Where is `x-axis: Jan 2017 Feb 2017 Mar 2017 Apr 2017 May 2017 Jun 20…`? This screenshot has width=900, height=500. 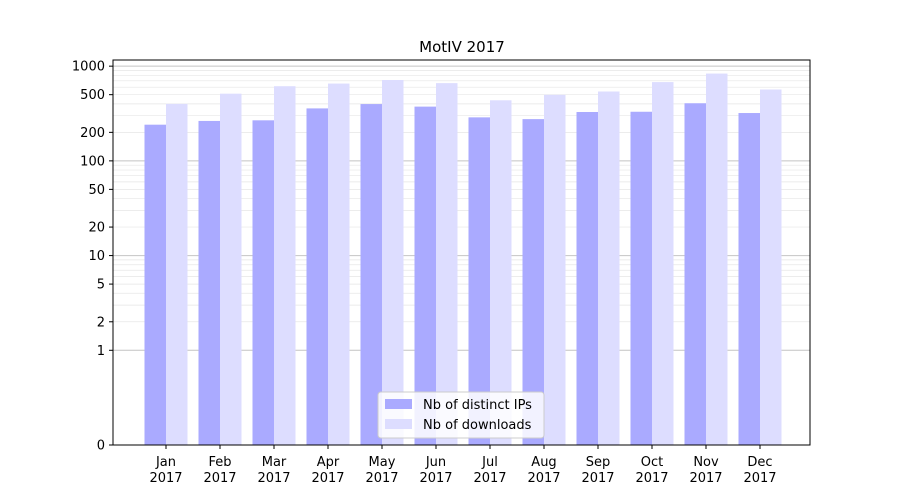 x-axis: Jan 2017 Feb 2017 Mar 2017 Apr 2017 May 2017 Jun 20… is located at coordinates (463, 465).